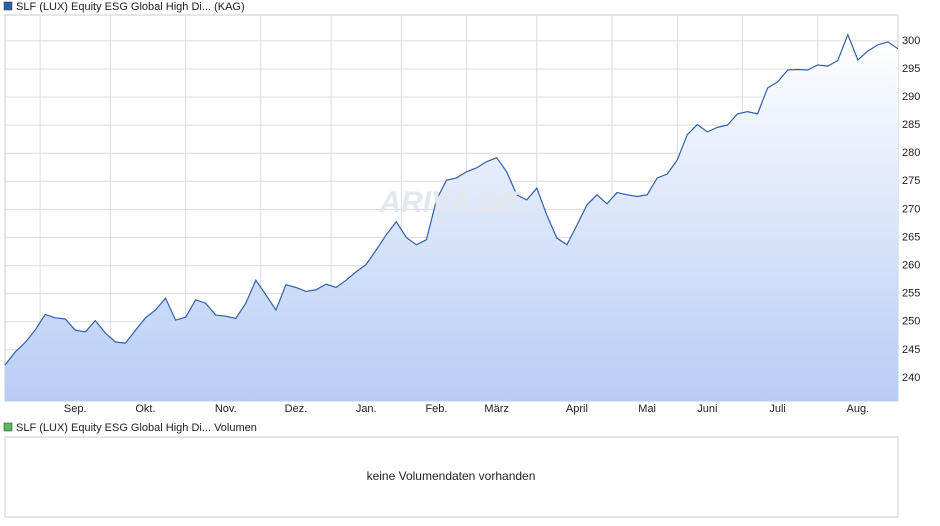  What do you see at coordinates (911, 69) in the screenshot?
I see `y-tick-label: 295` at bounding box center [911, 69].